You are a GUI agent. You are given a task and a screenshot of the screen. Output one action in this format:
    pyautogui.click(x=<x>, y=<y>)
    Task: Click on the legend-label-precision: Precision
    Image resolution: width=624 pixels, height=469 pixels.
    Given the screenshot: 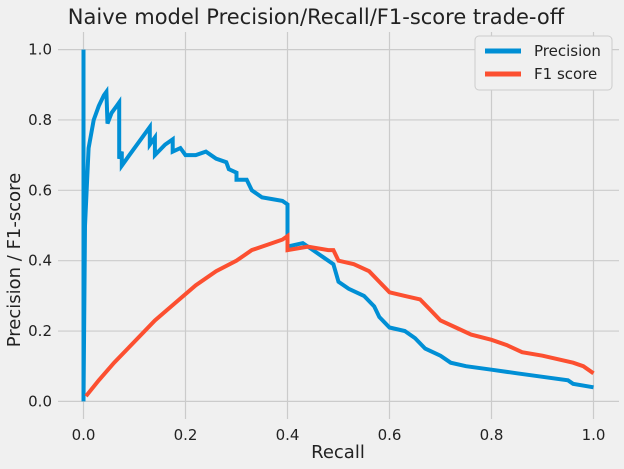 What is the action you would take?
    pyautogui.click(x=567, y=51)
    